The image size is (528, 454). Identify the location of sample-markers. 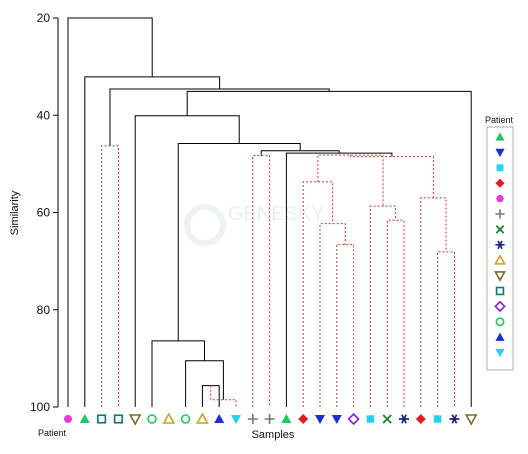
(271, 419).